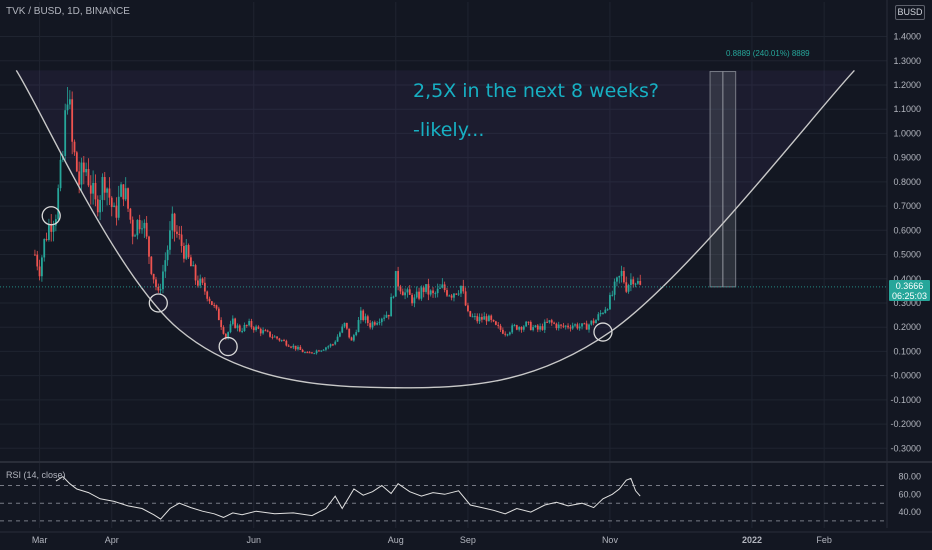 Image resolution: width=932 pixels, height=550 pixels. Describe the element at coordinates (907, 158) in the screenshot. I see `price-tick-label: 0.9000` at that location.